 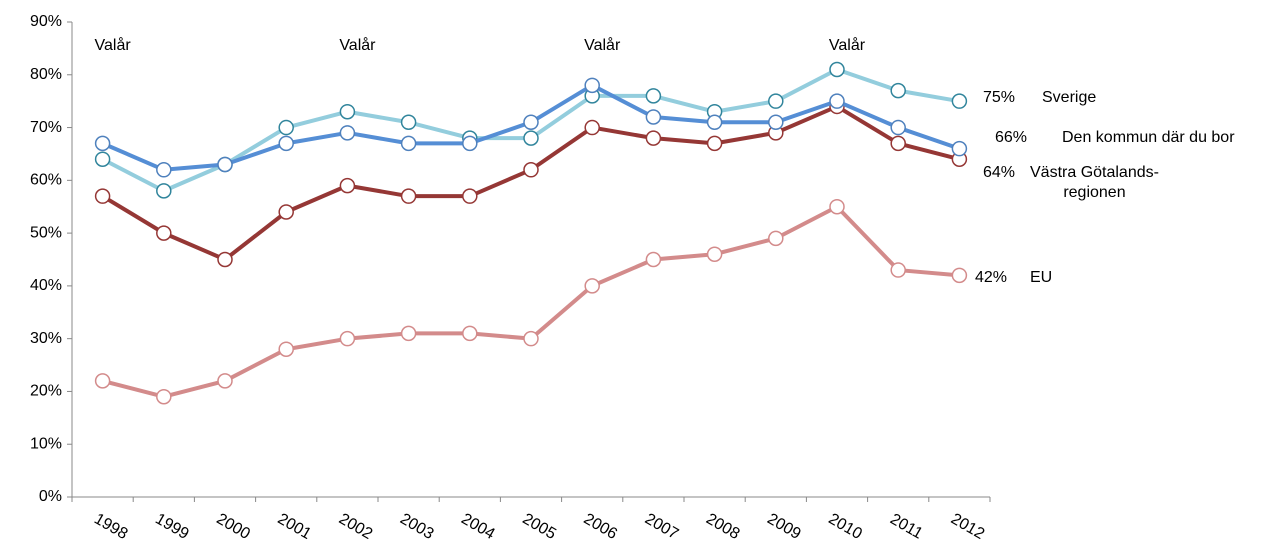 What do you see at coordinates (171, 526) in the screenshot?
I see `x-tick-label: 1999` at bounding box center [171, 526].